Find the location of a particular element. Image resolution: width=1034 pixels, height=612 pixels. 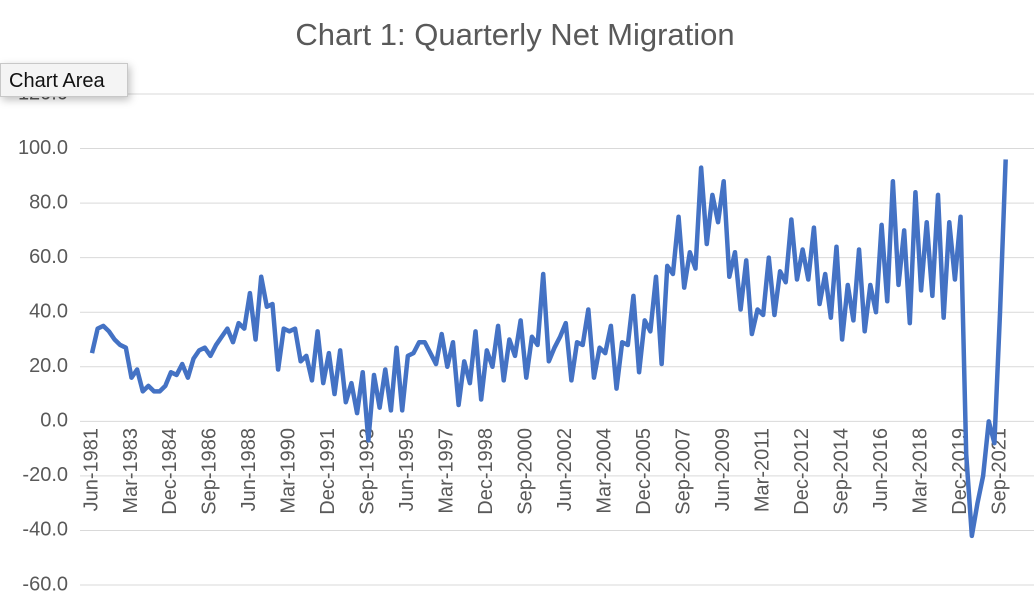

y-tick-label: -20.0 is located at coordinates (45, 475).